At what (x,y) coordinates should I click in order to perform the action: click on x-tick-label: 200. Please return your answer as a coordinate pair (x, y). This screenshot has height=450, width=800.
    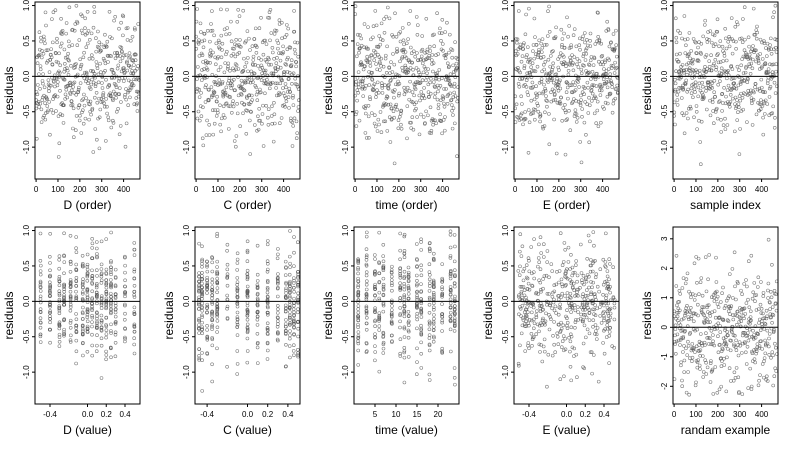
    Looking at the image, I should click on (240, 189).